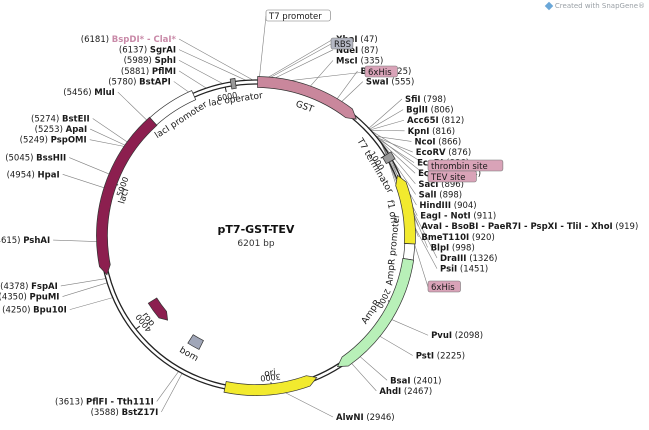 Image resolution: width=649 pixels, height=430 pixels. What do you see at coordinates (158, 309) in the screenshot?
I see `feature-rop` at bounding box center [158, 309].